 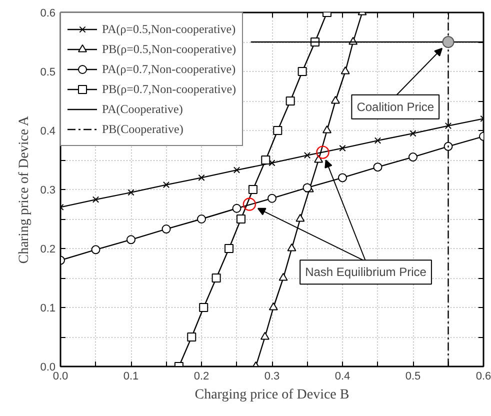 I want to click on y-axis-title: Charing price of Device A, so click(x=24, y=189).